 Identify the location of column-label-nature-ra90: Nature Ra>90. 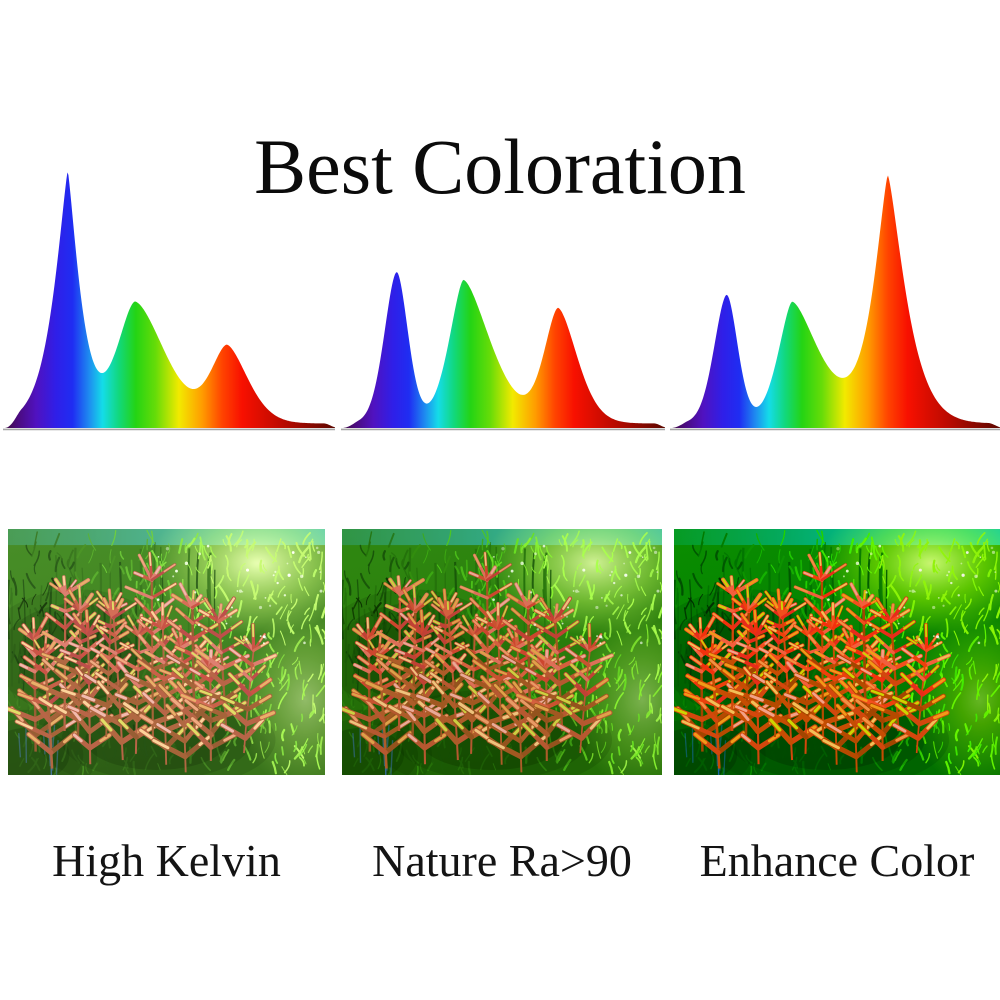
(502, 860).